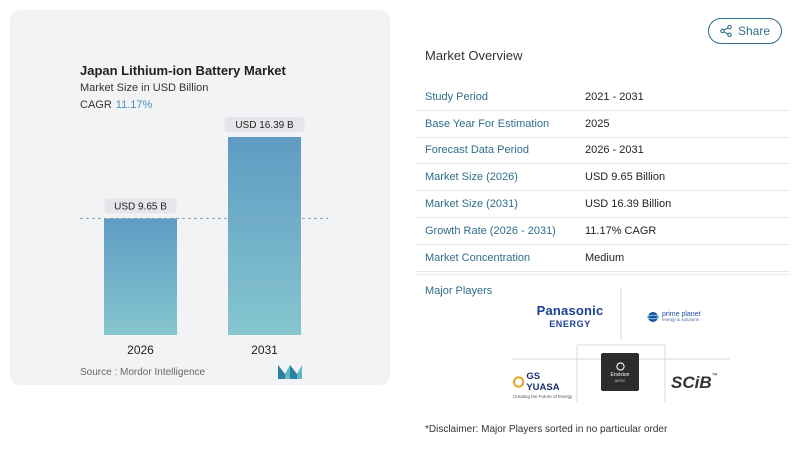  What do you see at coordinates (620, 366) in the screenshot?
I see `envision-icon` at bounding box center [620, 366].